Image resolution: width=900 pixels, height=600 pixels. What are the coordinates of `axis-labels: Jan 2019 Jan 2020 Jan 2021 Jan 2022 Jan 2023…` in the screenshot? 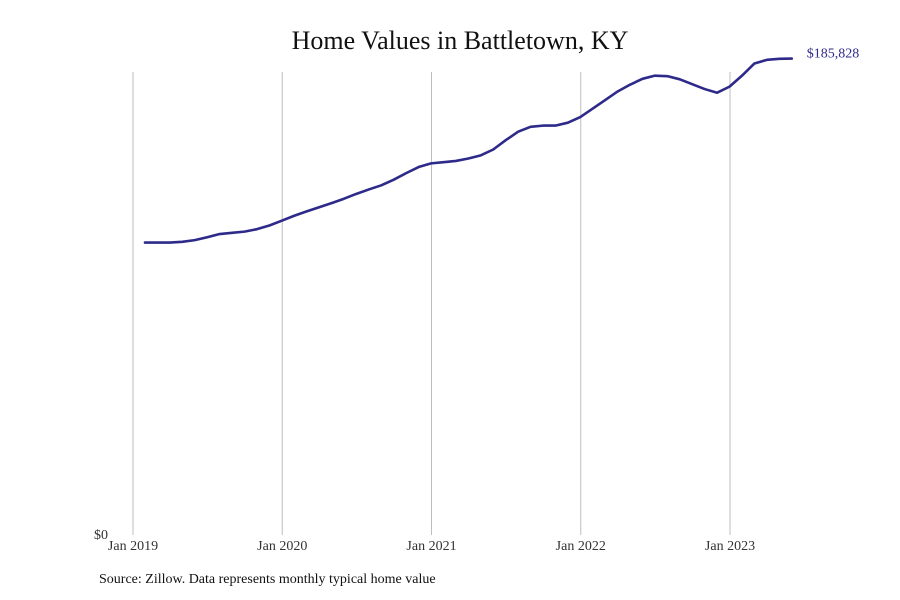 It's located at (424, 541).